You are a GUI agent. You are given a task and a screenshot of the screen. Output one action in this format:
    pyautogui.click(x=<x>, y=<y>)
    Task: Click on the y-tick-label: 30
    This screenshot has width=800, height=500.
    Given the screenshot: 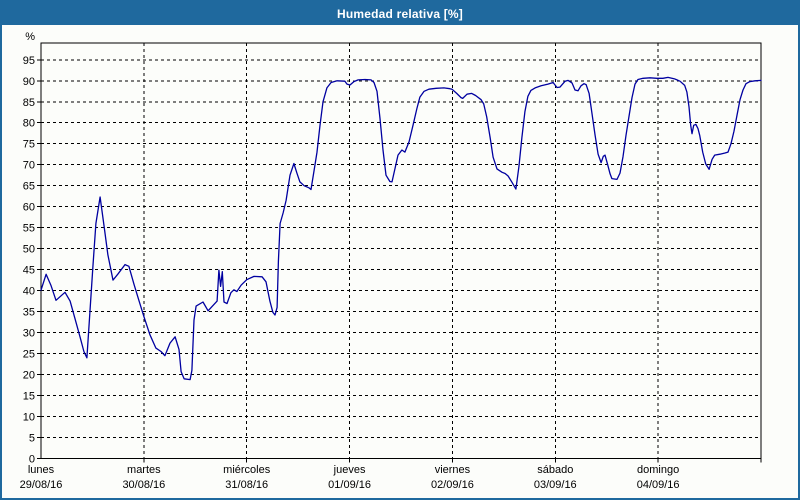 What is the action you would take?
    pyautogui.click(x=29, y=334)
    